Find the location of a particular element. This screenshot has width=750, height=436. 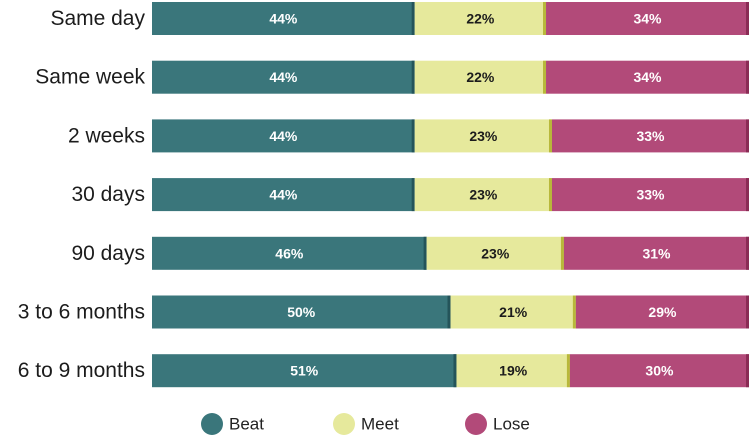

category-label: 2 weeks is located at coordinates (106, 135).